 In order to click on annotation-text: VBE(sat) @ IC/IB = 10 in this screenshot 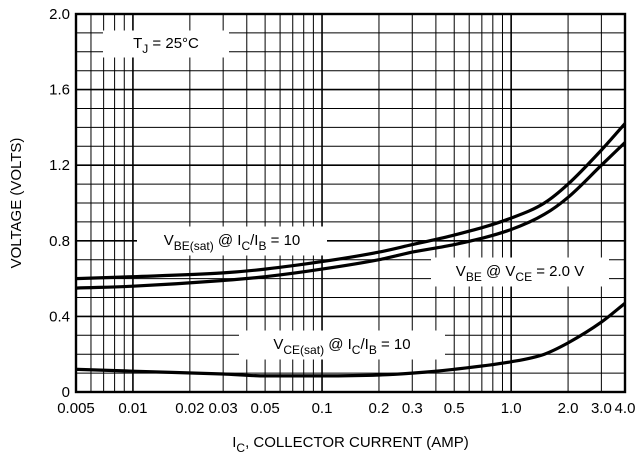, I will do `click(232, 242)`.